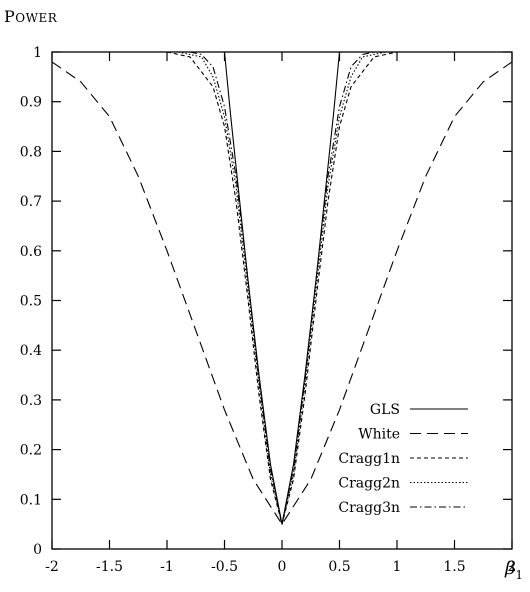 Image resolution: width=530 pixels, height=592 pixels. Describe the element at coordinates (403, 459) in the screenshot. I see `legend: GLS White Cragg1n Cragg2n Cragg3n` at that location.